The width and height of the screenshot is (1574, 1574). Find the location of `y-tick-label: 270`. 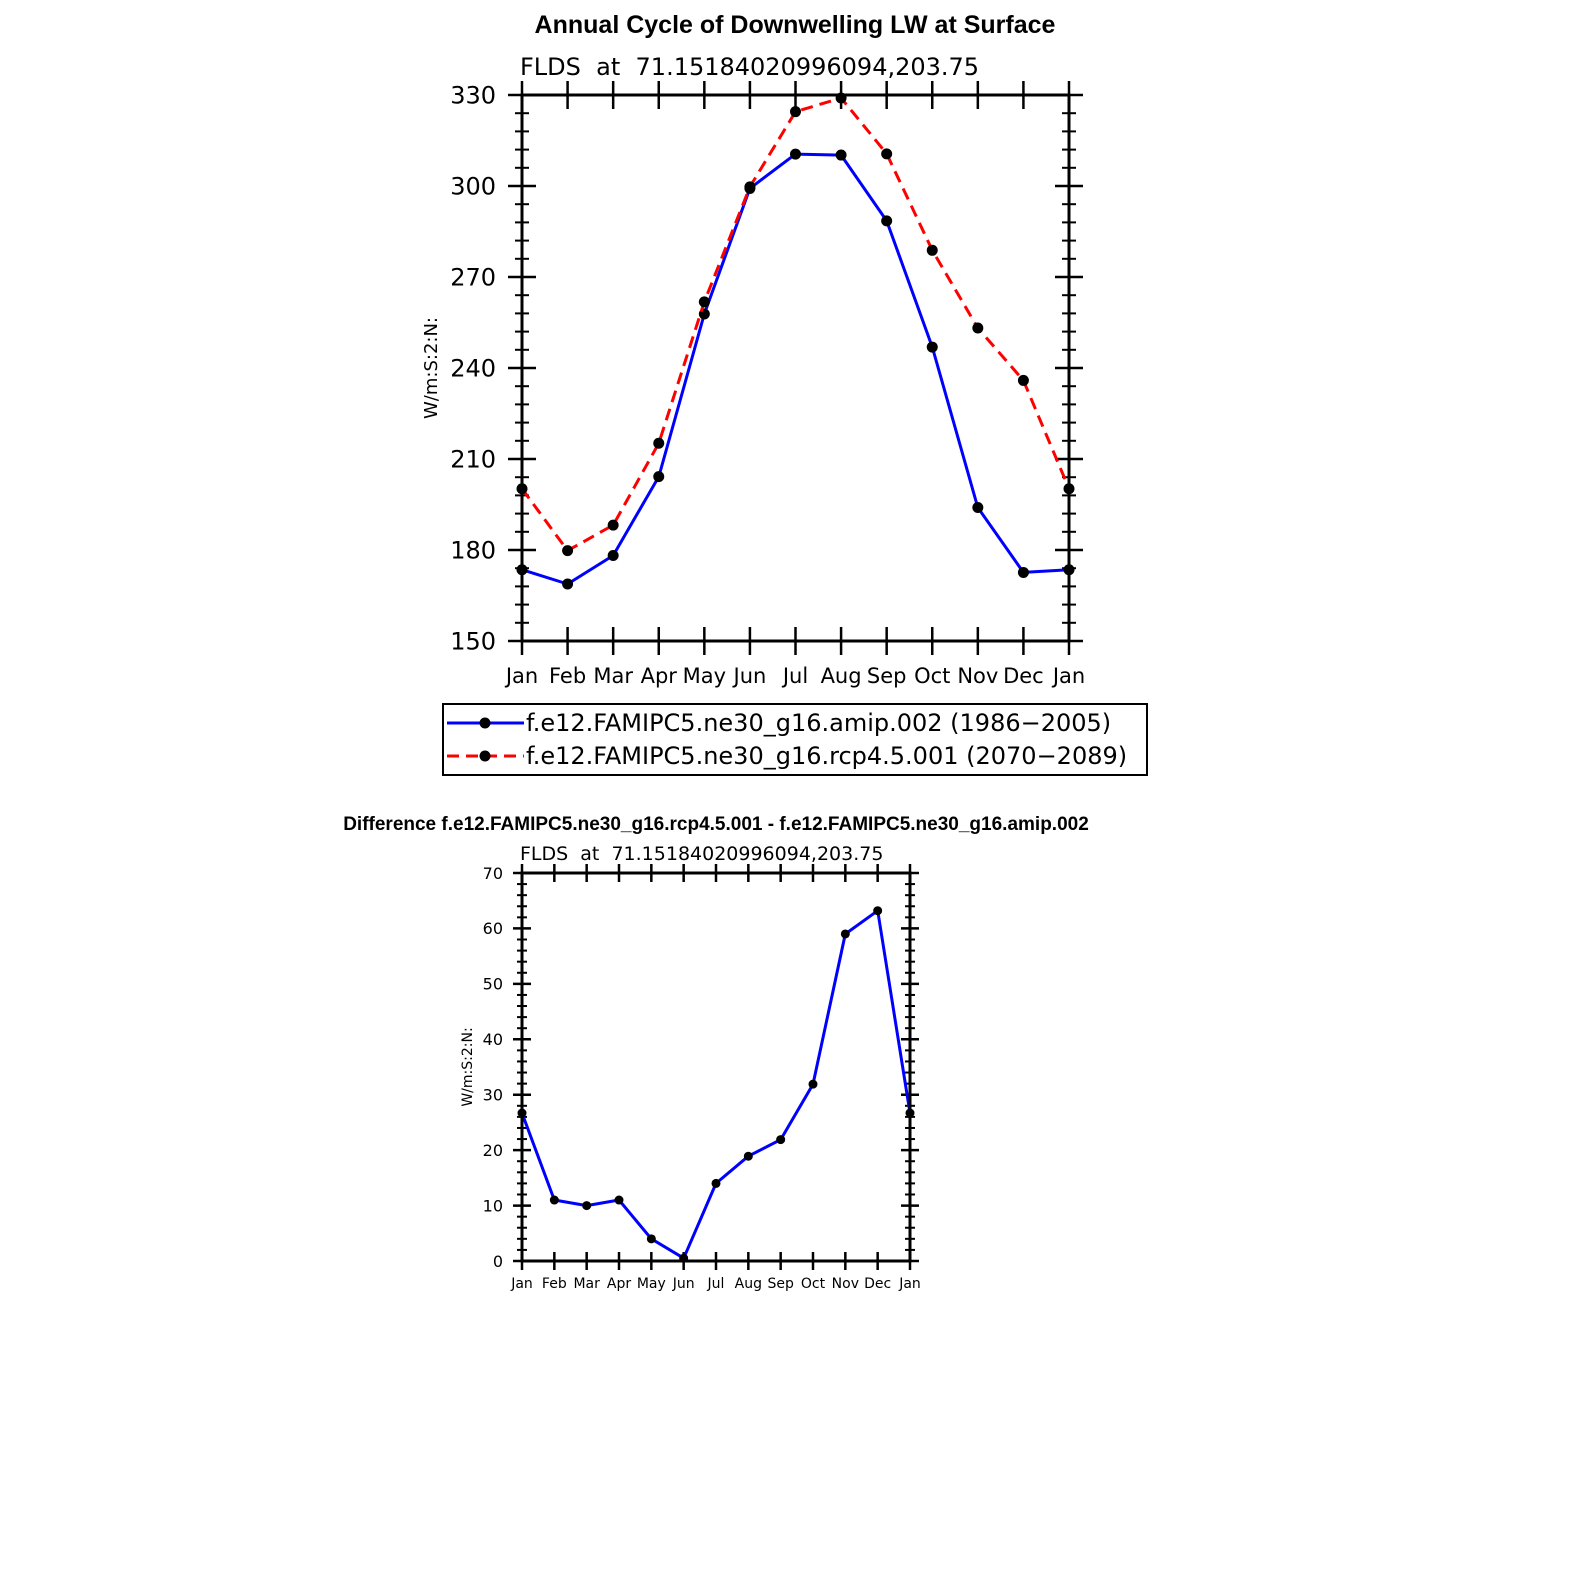

y-tick-label: 270 is located at coordinates (473, 278).